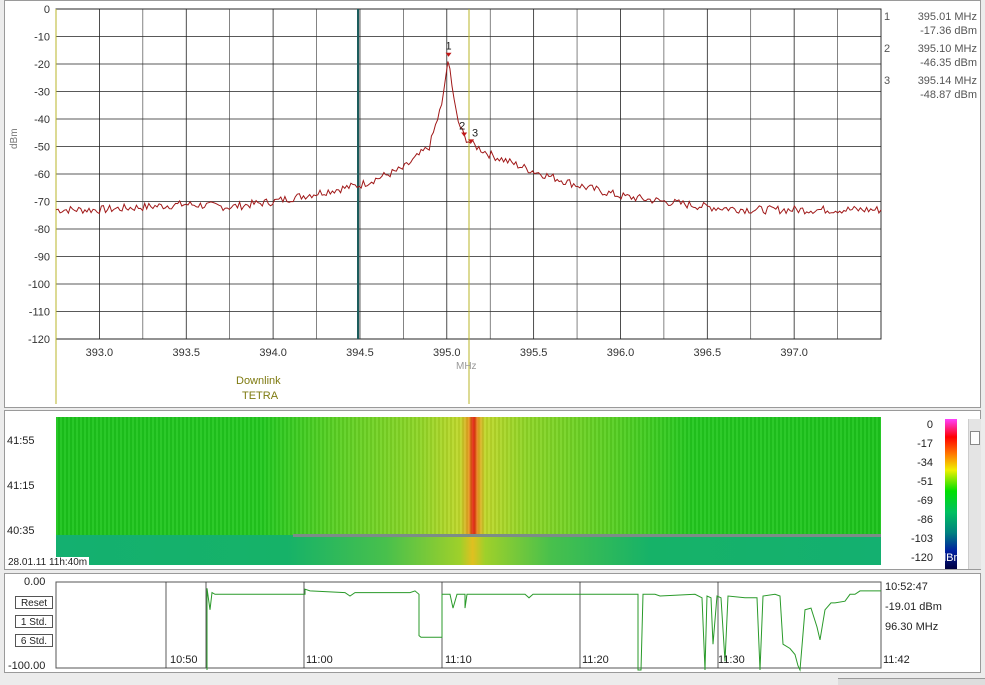 The width and height of the screenshot is (985, 685). I want to click on slider-thumb, so click(975, 438).